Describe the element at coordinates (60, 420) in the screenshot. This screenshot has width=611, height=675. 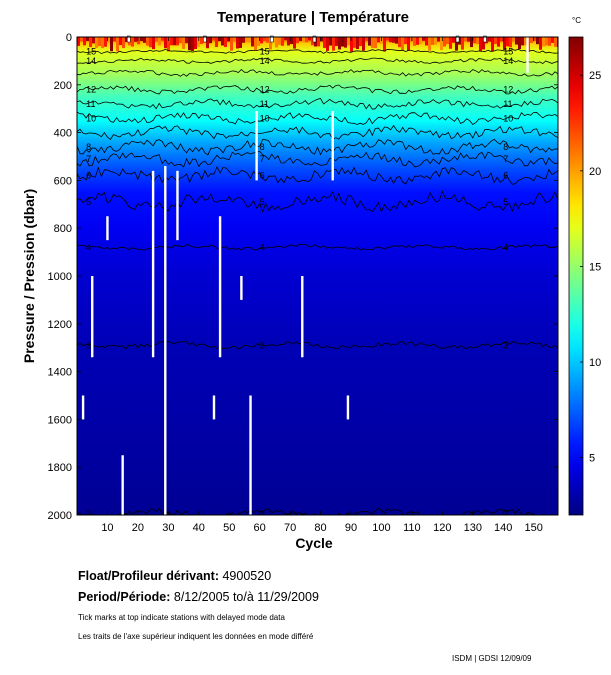
I see `y-tick-label: 1600` at that location.